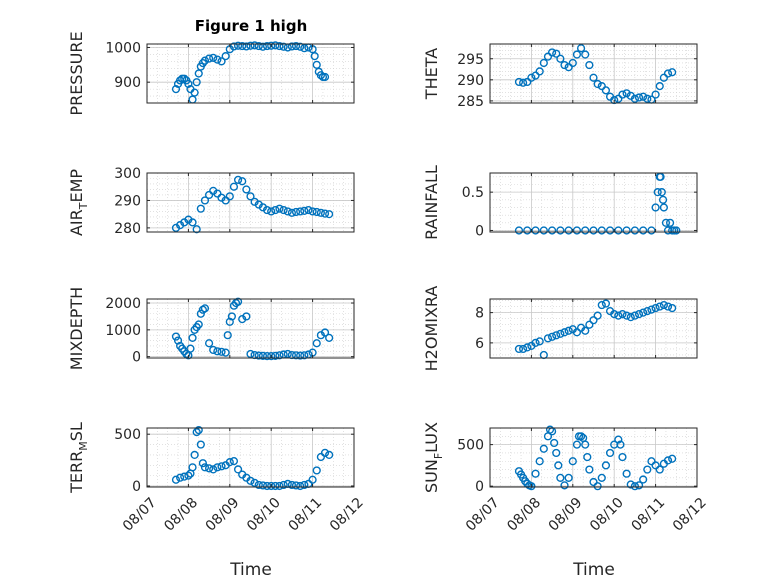 The image size is (778, 587). I want to click on y-tick-label: 900, so click(127, 83).